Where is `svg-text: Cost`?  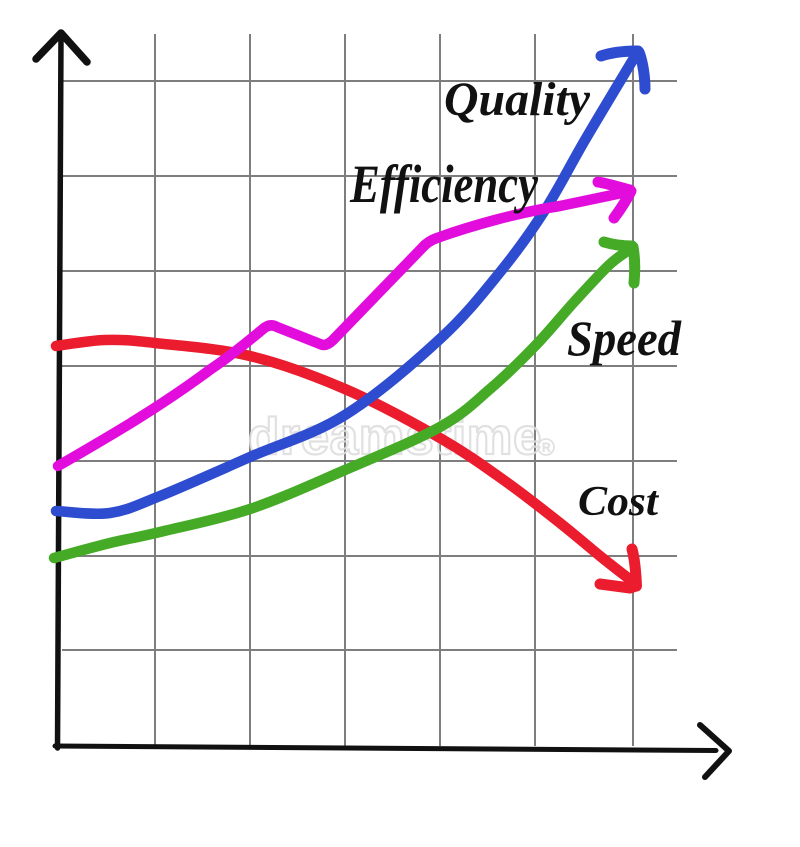
svg-text: Cost is located at coordinates (618, 502).